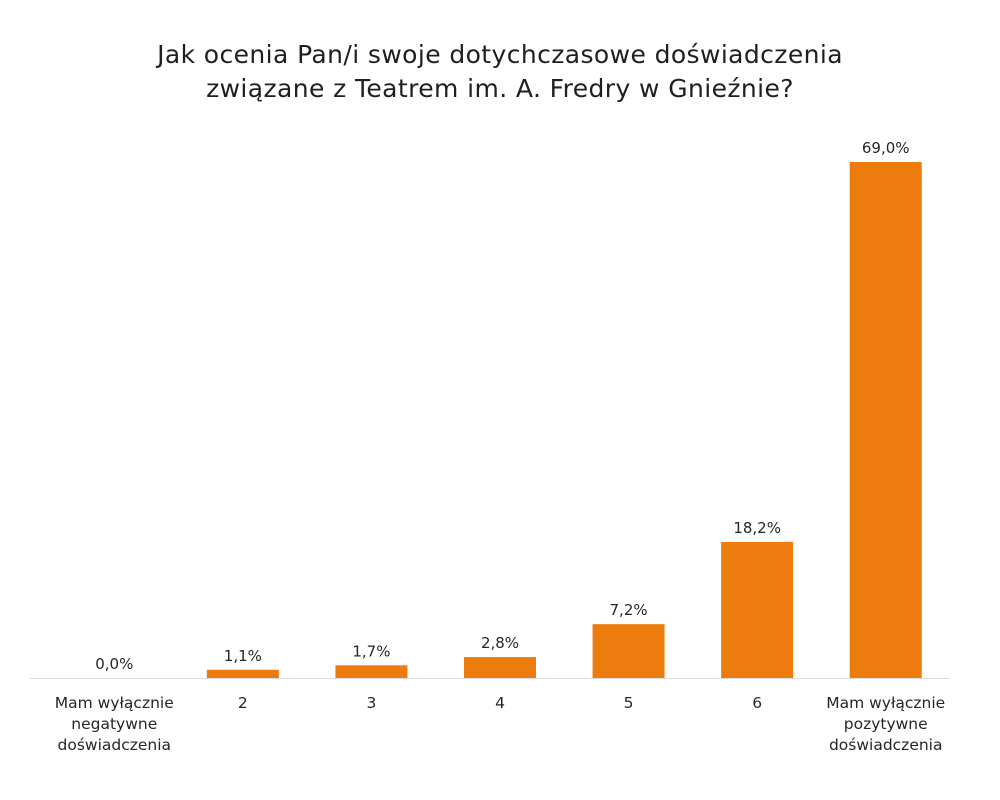 Image resolution: width=1000 pixels, height=800 pixels. I want to click on category-label-7-line-3: doświadczenia, so click(886, 745).